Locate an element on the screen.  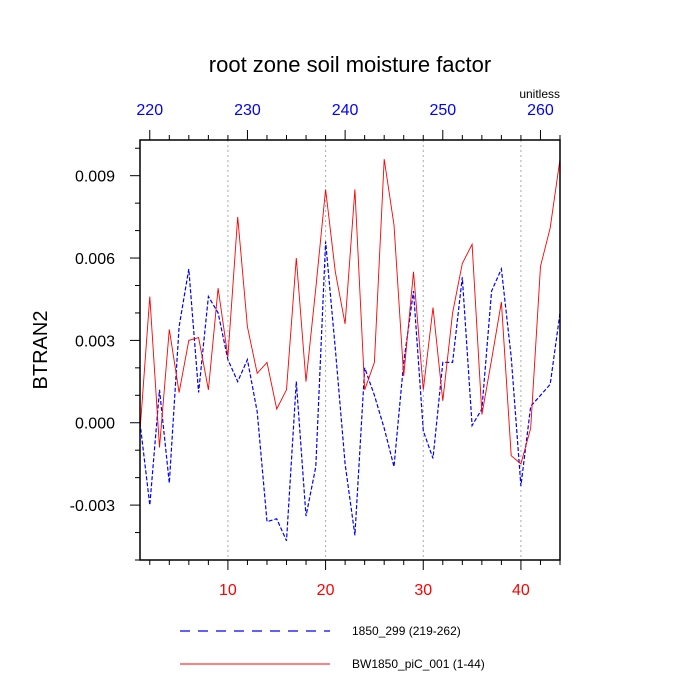
x-top-tick-label: 240 is located at coordinates (345, 110).